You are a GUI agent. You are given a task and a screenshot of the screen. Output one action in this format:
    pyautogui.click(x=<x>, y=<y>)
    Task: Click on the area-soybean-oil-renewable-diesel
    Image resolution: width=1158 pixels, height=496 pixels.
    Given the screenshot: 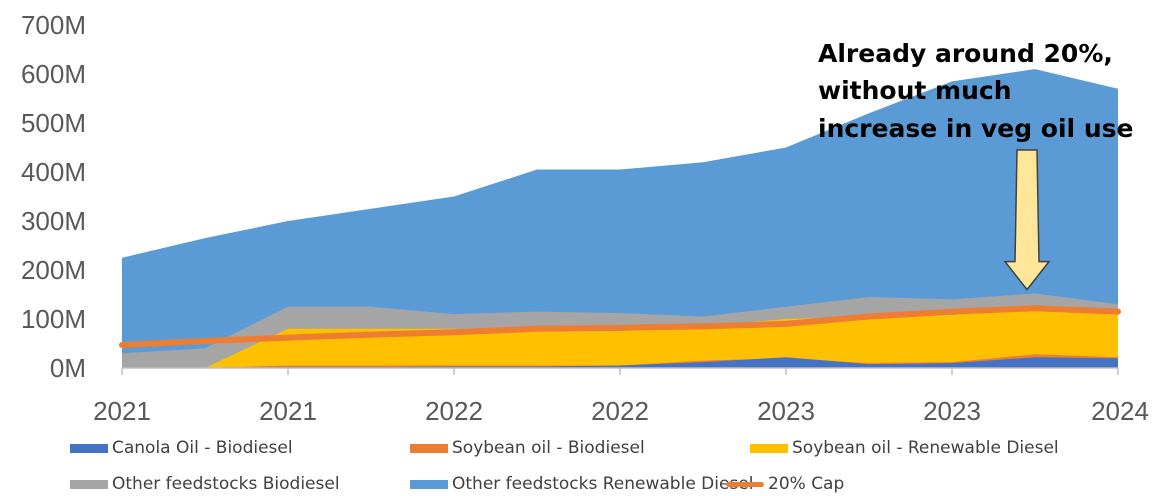 What is the action you would take?
    pyautogui.click(x=620, y=337)
    